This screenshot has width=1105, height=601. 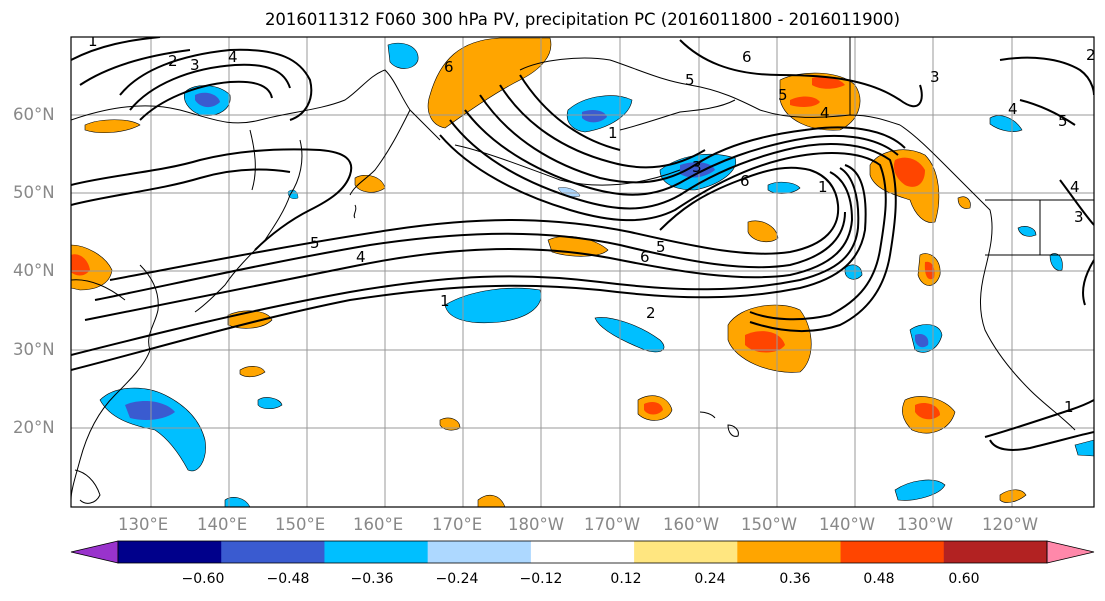 I want to click on colorbar-frame, so click(x=582, y=552).